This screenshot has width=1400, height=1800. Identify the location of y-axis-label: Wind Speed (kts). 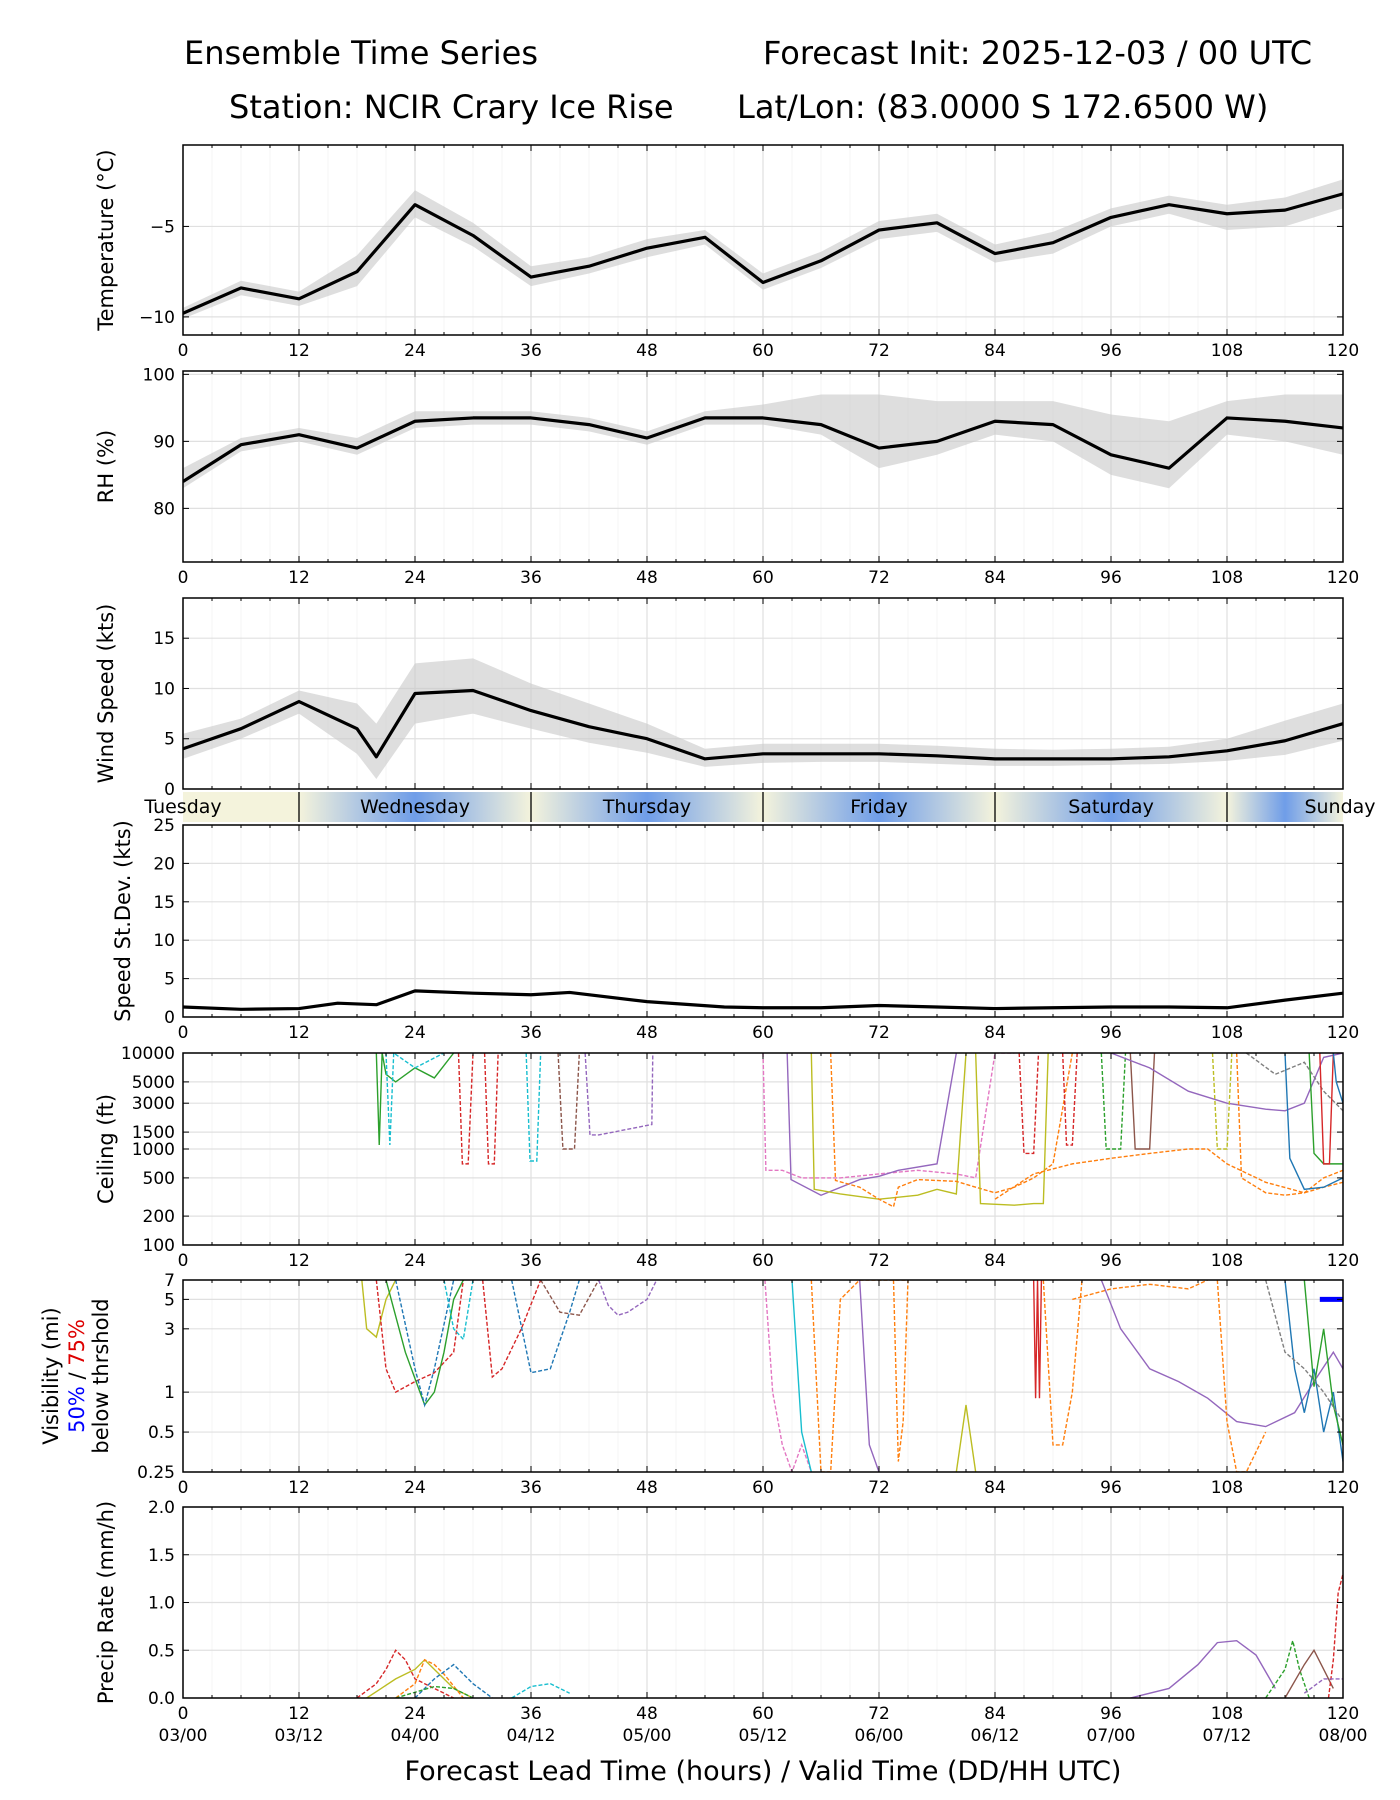
(106, 694).